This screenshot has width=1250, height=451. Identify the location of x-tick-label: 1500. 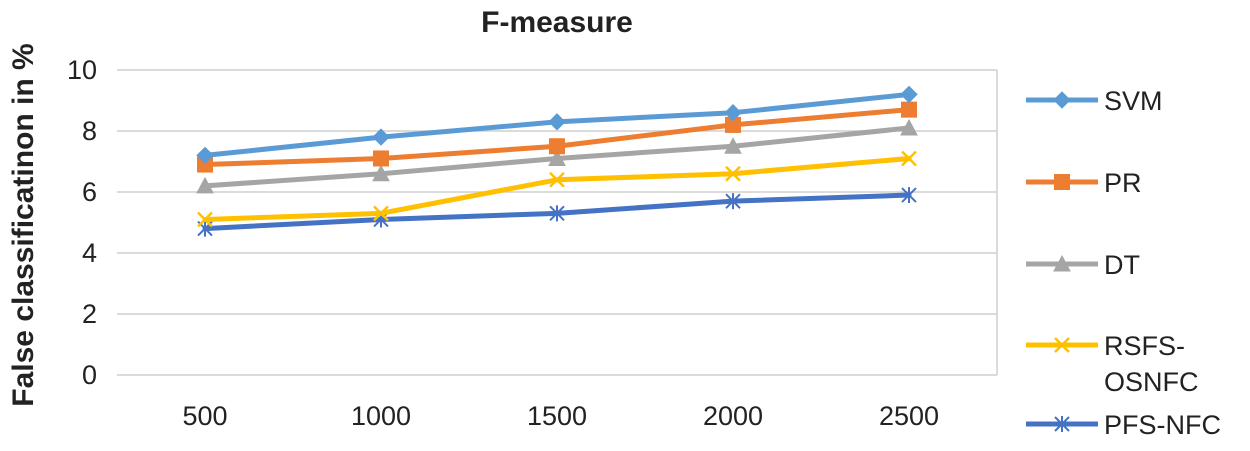
(557, 416).